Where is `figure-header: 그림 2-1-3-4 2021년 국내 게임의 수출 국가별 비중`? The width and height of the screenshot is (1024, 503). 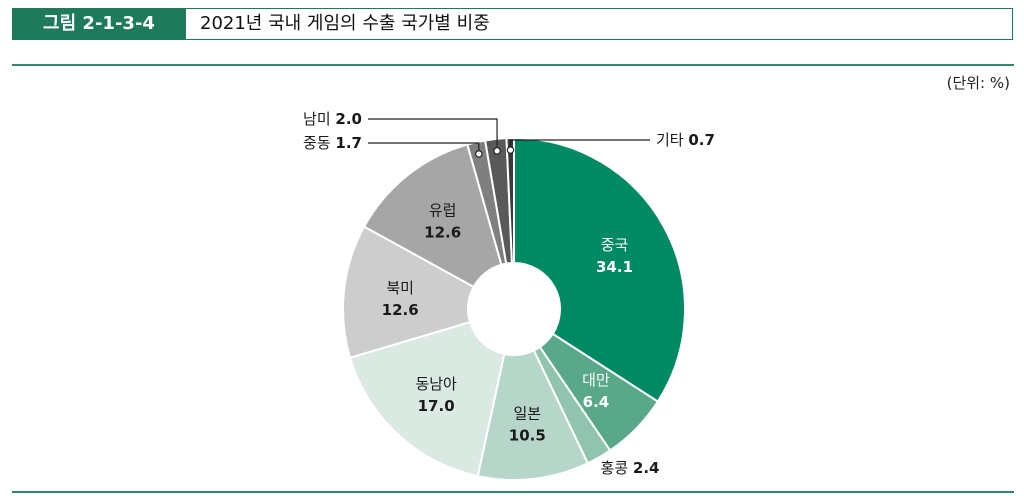
figure-header: 그림 2-1-3-4 2021년 국내 게임의 수출 국가별 비중 is located at coordinates (513, 24).